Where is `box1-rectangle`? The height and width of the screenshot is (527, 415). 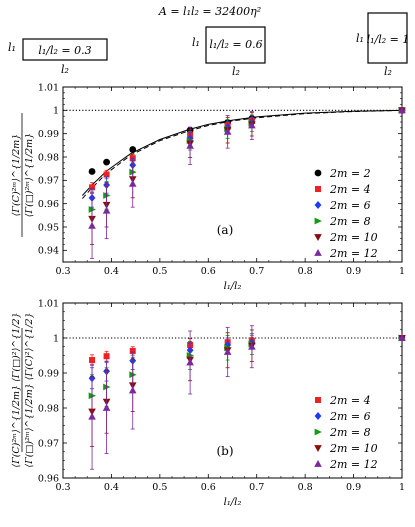
box1-rectangle is located at coordinates (65, 49).